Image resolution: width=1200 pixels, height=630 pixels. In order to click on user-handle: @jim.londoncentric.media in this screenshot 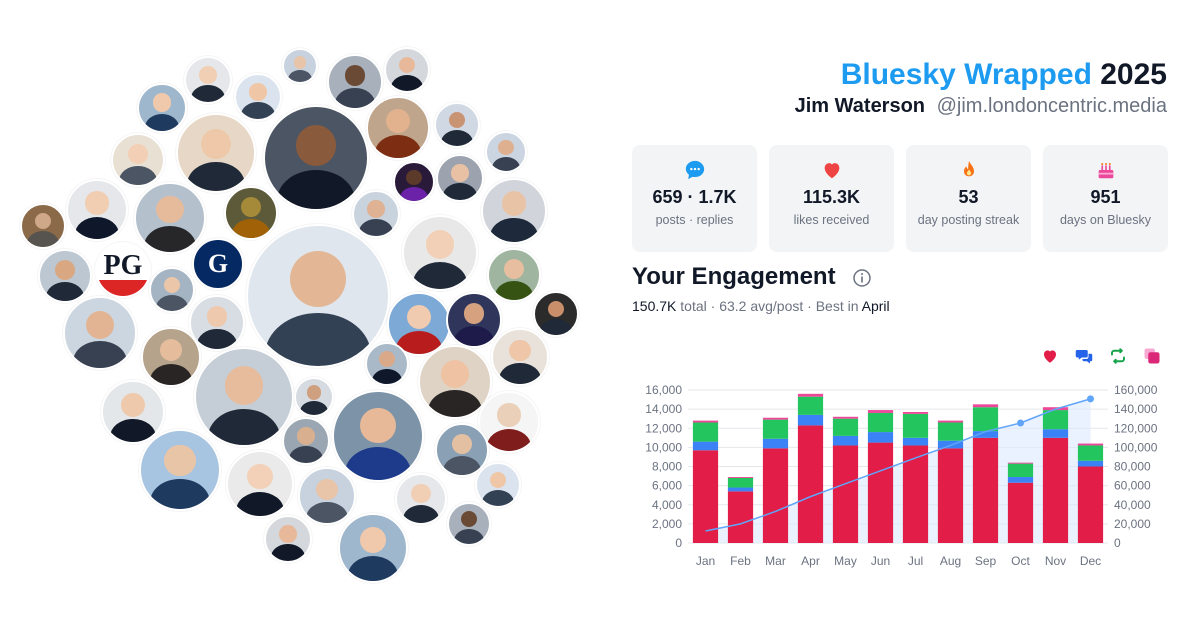, I will do `click(1051, 106)`.